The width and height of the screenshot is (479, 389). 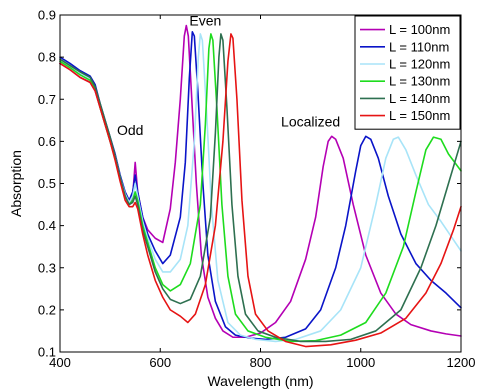 What do you see at coordinates (419, 64) in the screenshot?
I see `legend-label: L = 120nm` at bounding box center [419, 64].